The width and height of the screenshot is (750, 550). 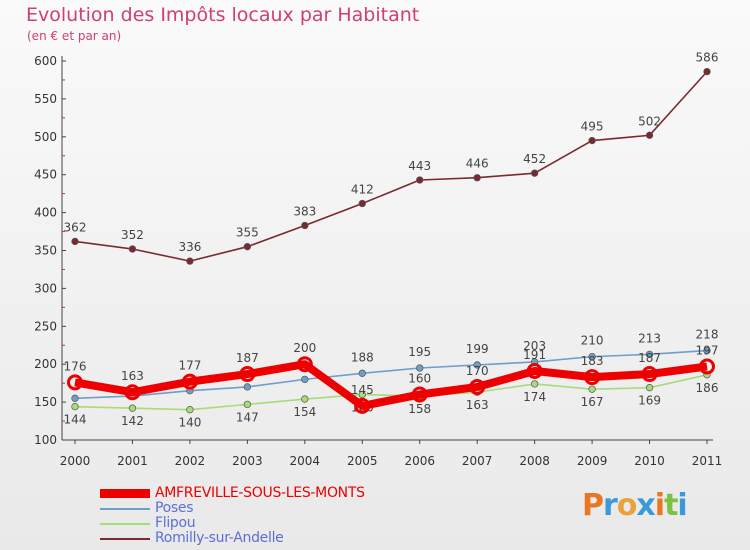 What do you see at coordinates (534, 355) in the screenshot?
I see `data-label: 191` at bounding box center [534, 355].